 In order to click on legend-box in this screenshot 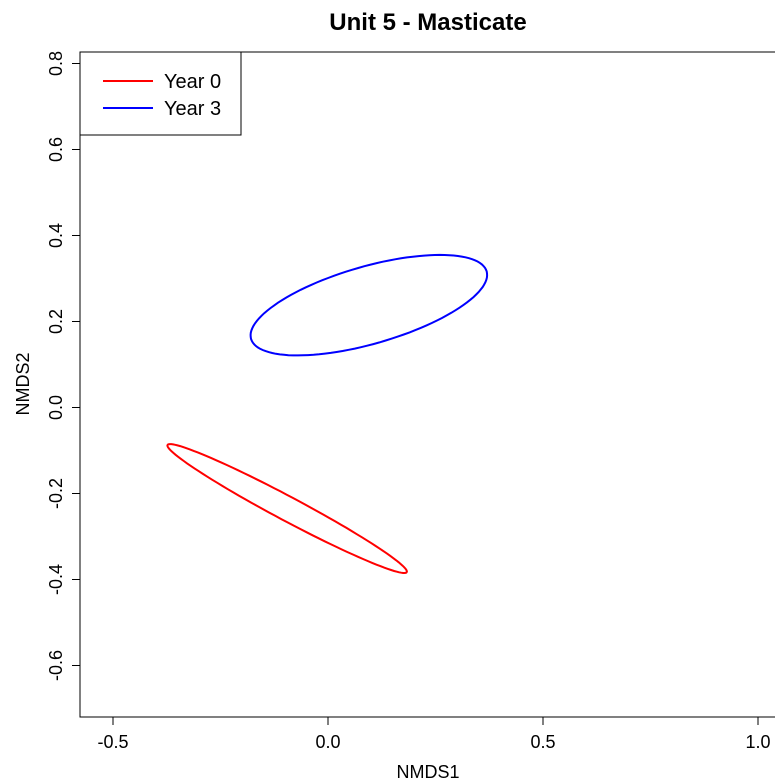, I will do `click(160, 93)`.